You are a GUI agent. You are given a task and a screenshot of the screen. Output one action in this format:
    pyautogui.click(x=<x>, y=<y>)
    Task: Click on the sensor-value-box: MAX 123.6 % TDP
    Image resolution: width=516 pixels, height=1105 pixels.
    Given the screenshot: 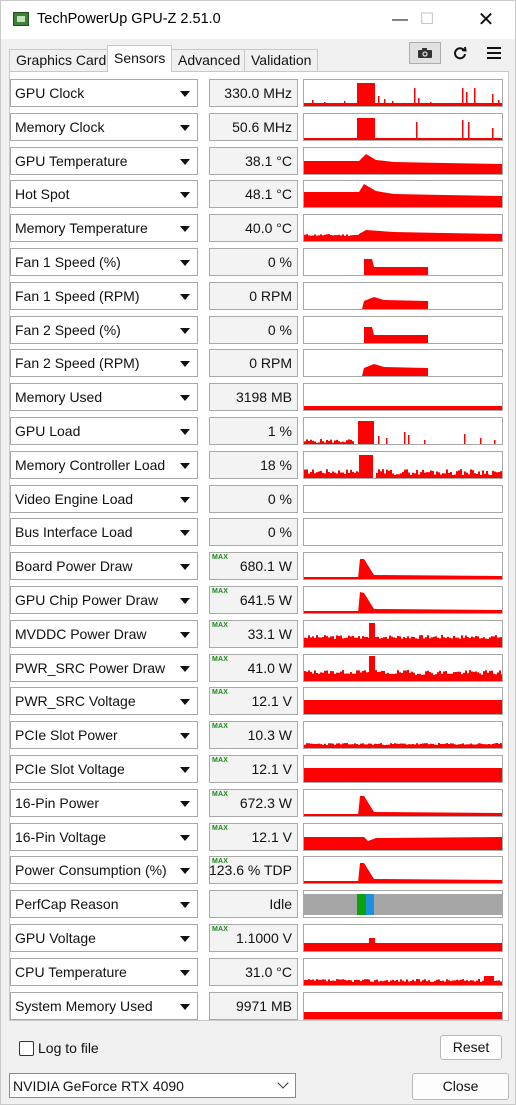 What is the action you would take?
    pyautogui.click(x=253, y=870)
    